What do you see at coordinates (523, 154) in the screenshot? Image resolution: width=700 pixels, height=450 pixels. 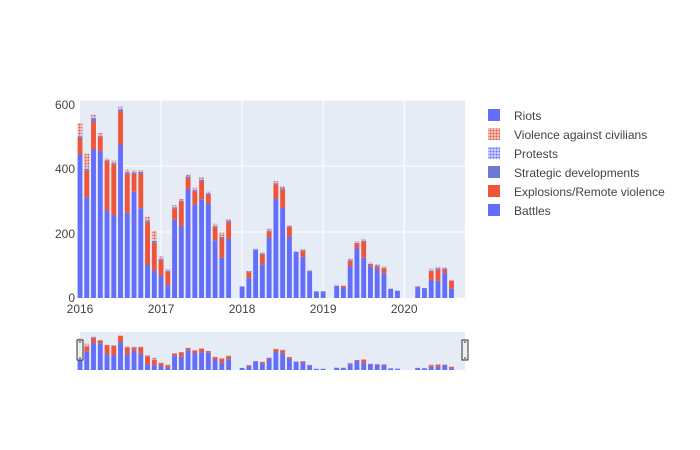 I see `legend-item-protests: Protests` at bounding box center [523, 154].